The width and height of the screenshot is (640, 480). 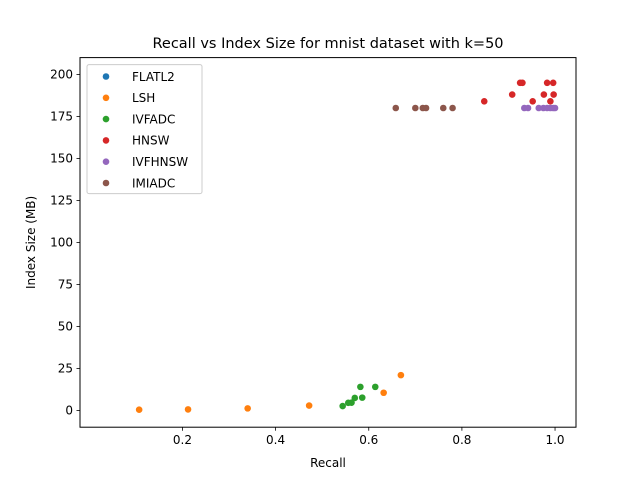 I want to click on y-tick-label: 125, so click(x=61, y=201).